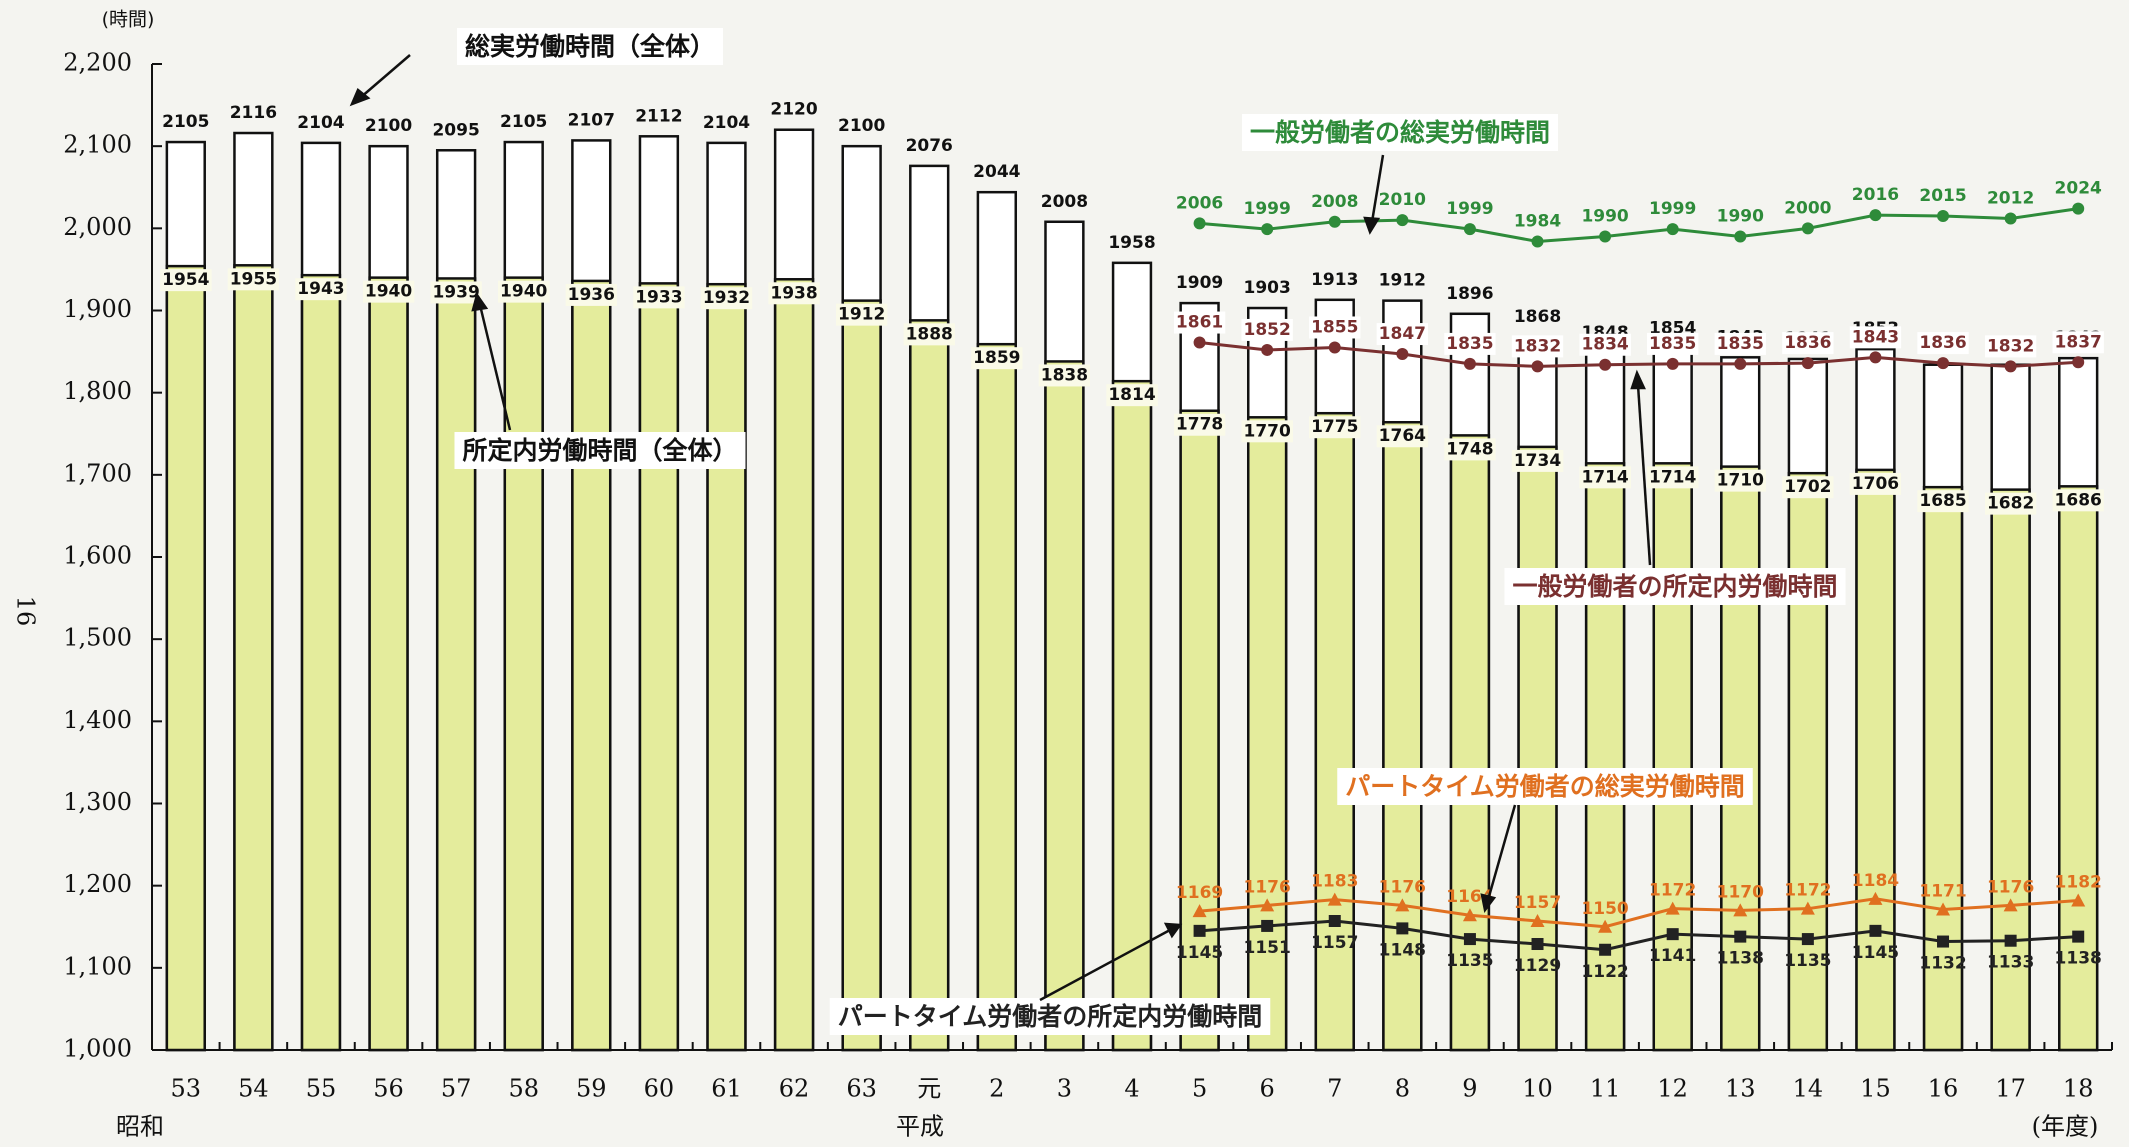  What do you see at coordinates (97, 966) in the screenshot?
I see `y-tick-label: 1,100` at bounding box center [97, 966].